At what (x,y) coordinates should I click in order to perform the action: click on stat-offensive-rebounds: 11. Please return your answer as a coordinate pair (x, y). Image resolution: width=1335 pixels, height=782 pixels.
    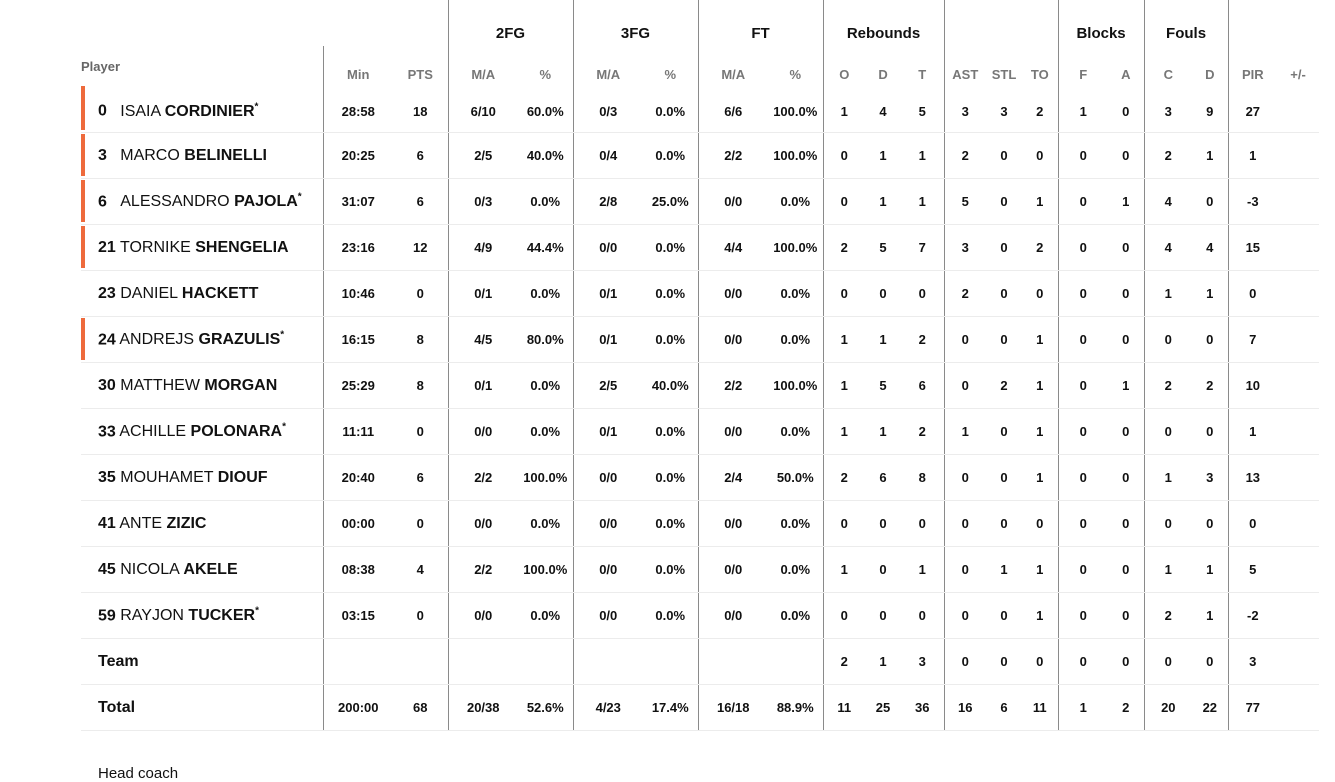
    Looking at the image, I should click on (844, 707).